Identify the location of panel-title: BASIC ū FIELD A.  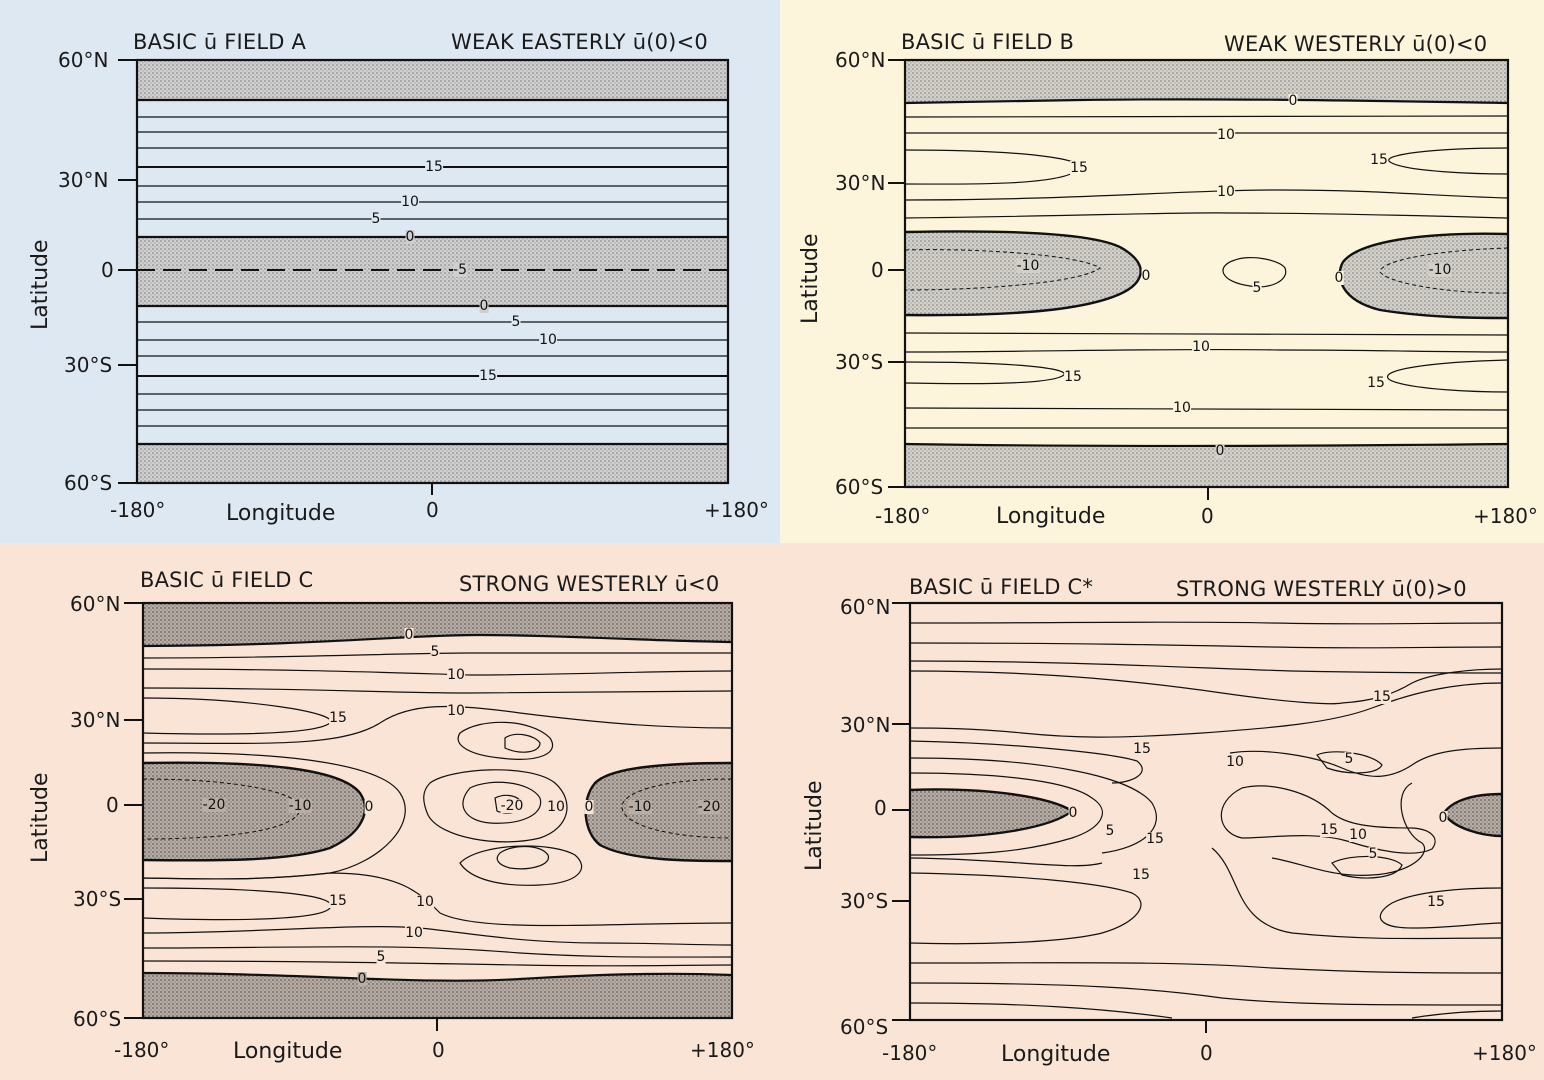
(219, 42).